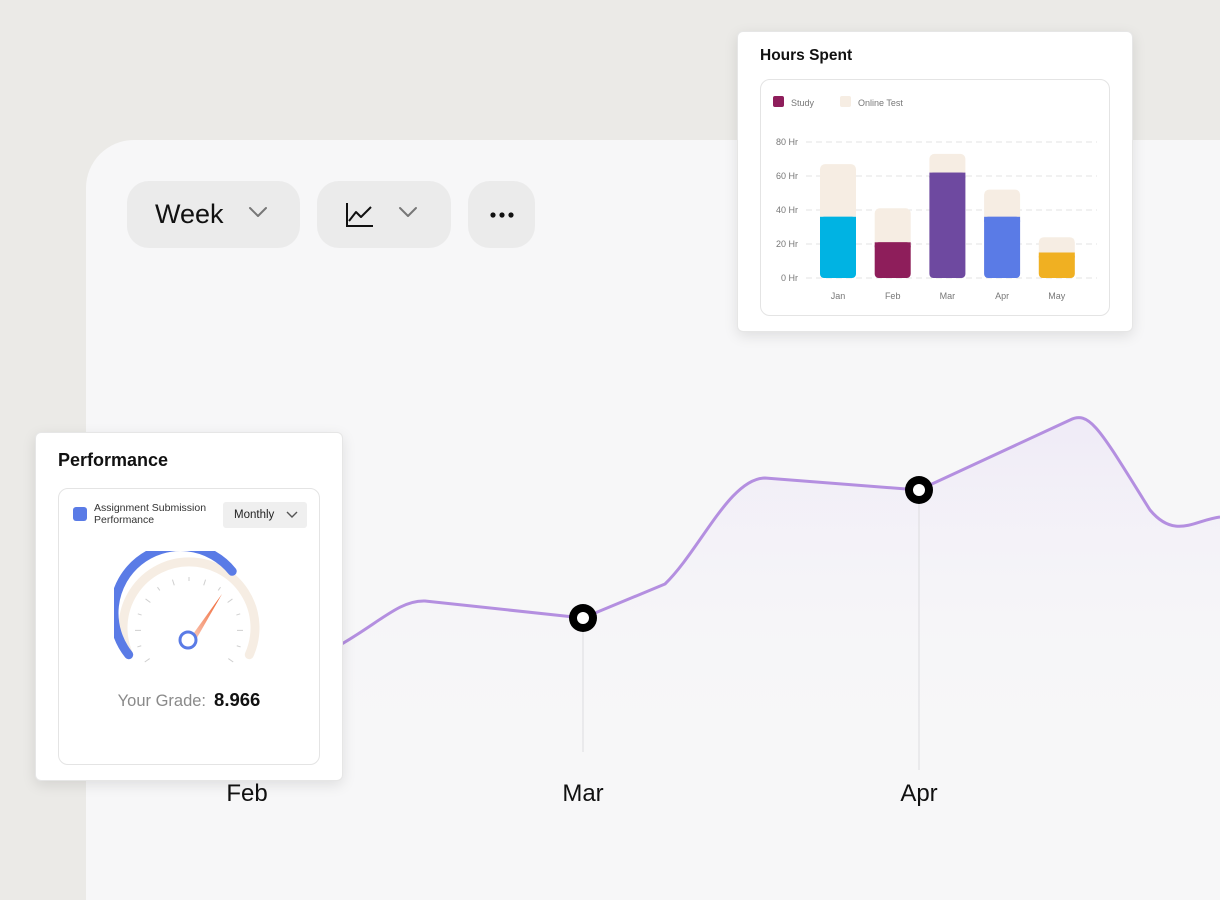 This screenshot has height=900, width=1220. I want to click on bar-study-mar, so click(947, 225).